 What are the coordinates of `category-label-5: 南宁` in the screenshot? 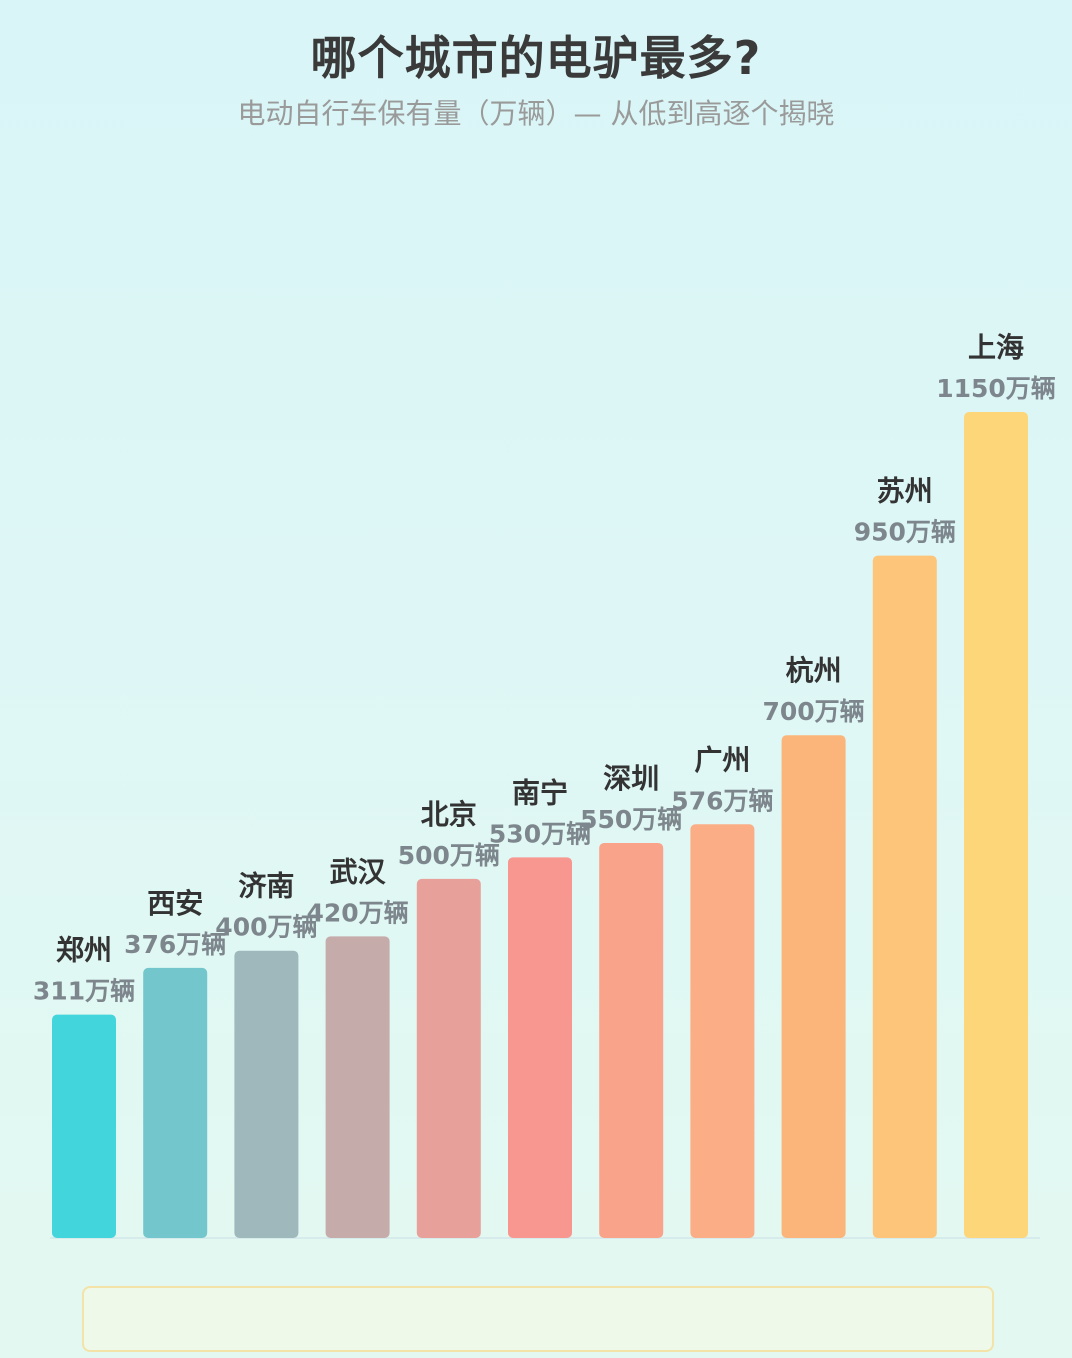 It's located at (540, 792).